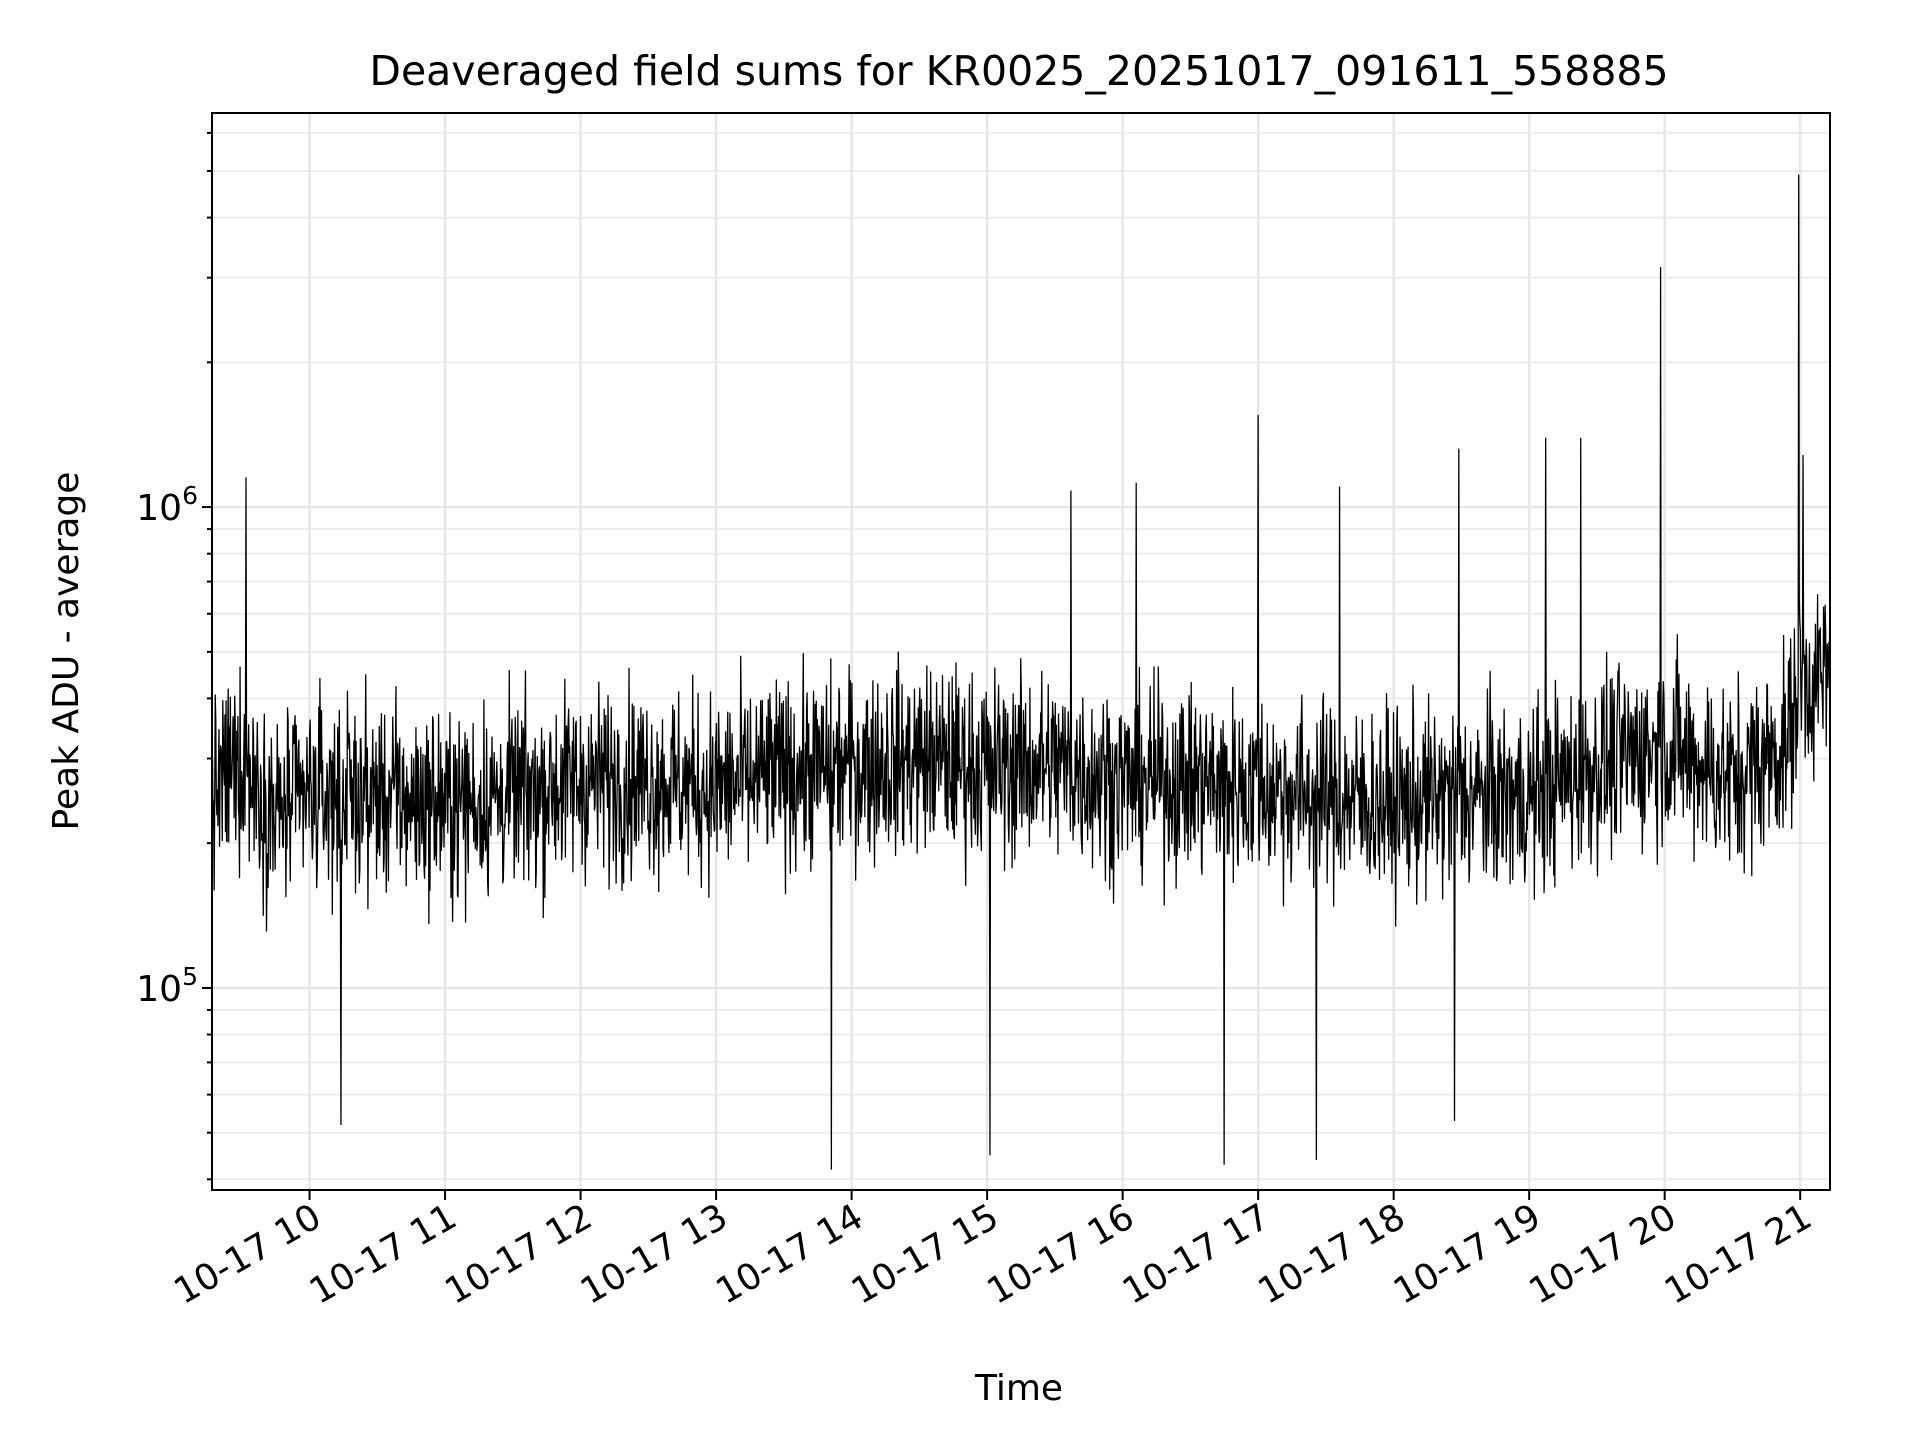  Describe the element at coordinates (174, 656) in the screenshot. I see `y-axis: 10⁵ 10⁶` at that location.